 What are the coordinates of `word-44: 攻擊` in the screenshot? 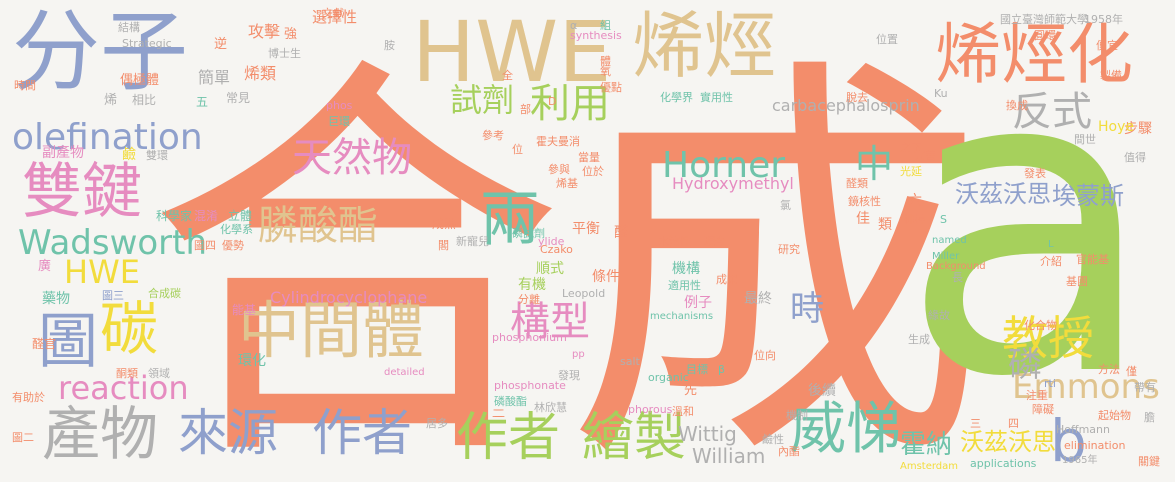 It's located at (264, 31).